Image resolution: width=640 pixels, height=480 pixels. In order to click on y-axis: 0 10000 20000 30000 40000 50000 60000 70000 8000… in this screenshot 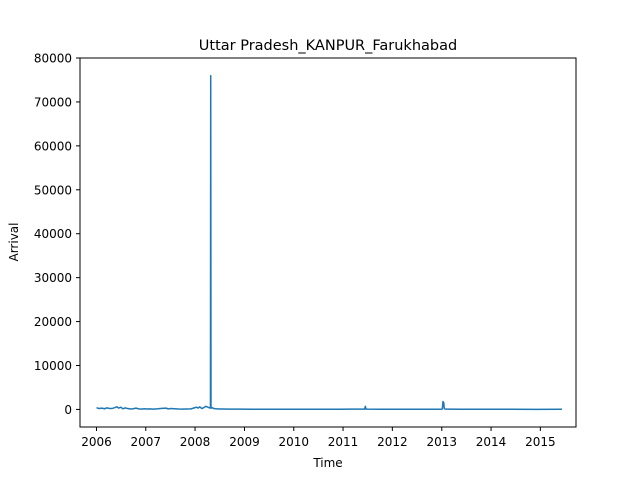, I will do `click(57, 234)`.